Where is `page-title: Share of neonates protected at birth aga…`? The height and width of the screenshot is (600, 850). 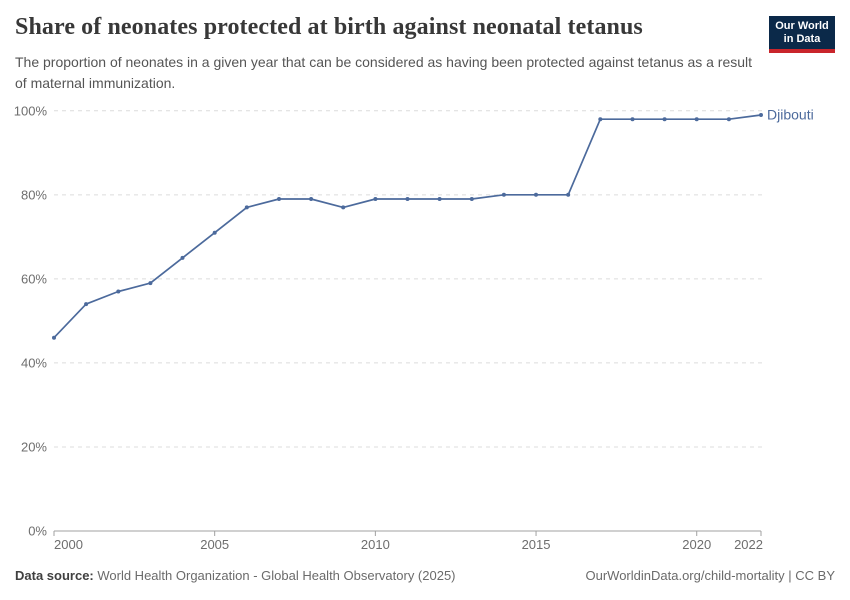 page-title: Share of neonates protected at birth aga… is located at coordinates (329, 27).